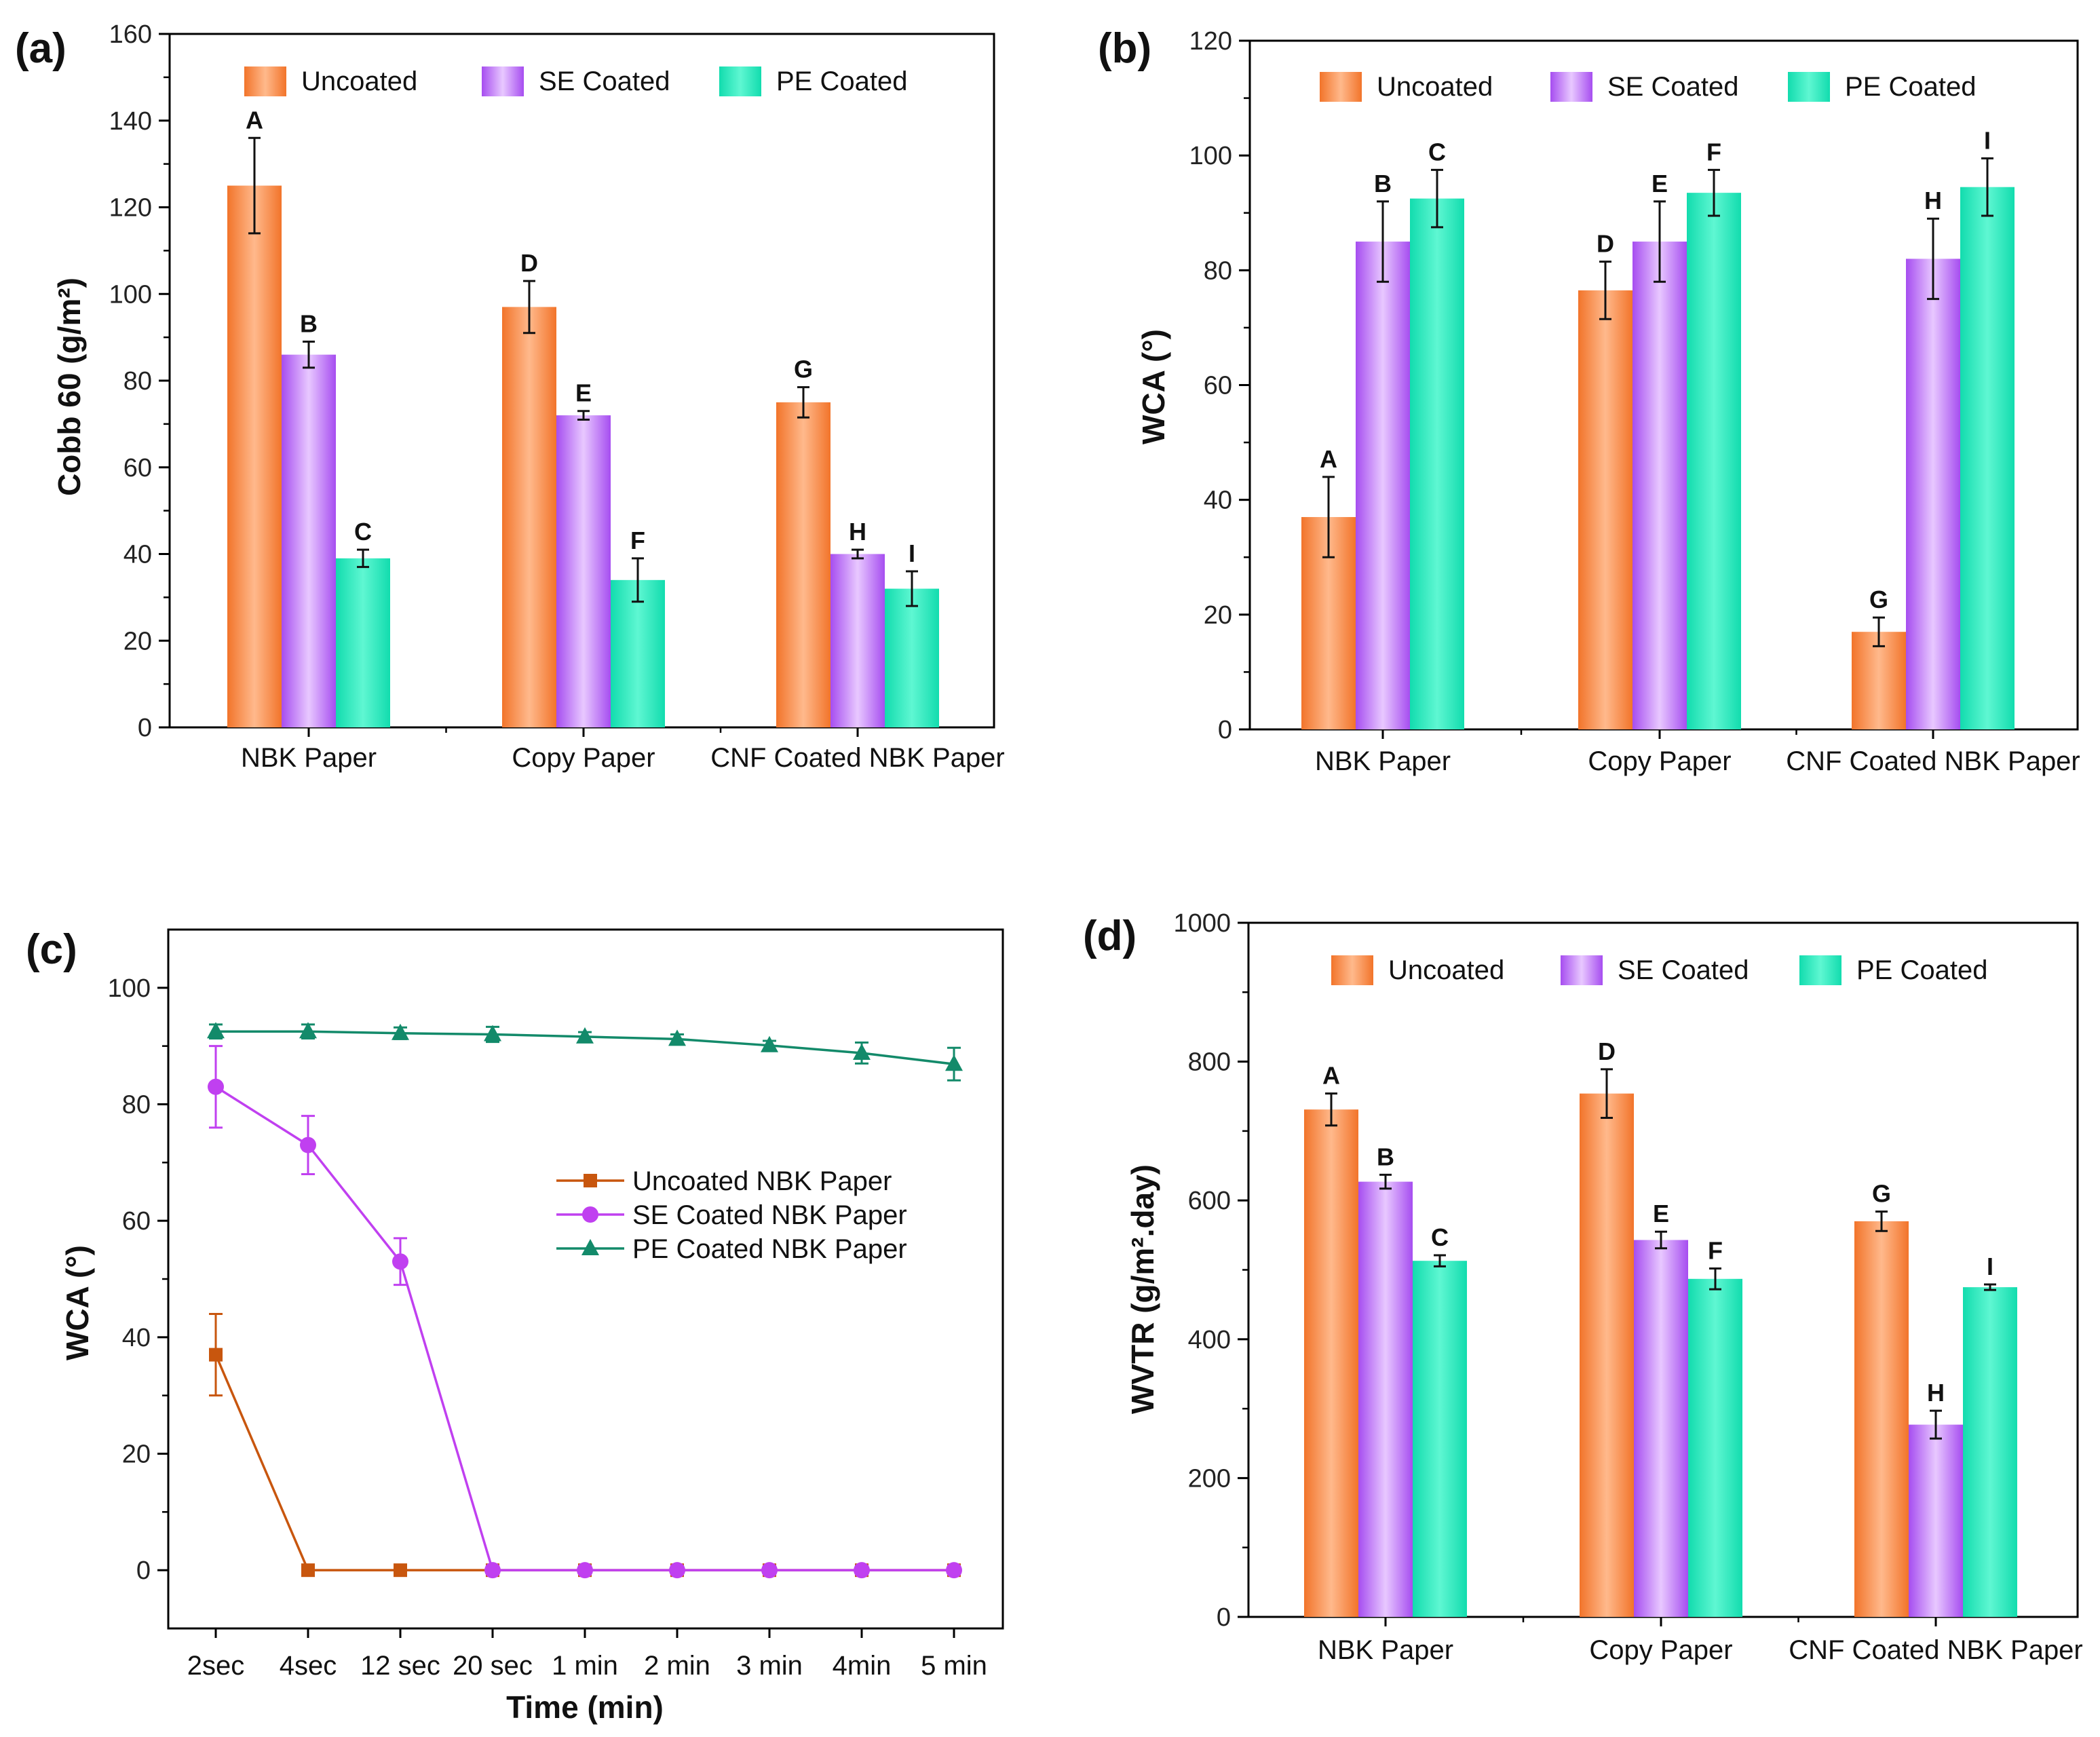  I want to click on significance-letter: C, so click(363, 532).